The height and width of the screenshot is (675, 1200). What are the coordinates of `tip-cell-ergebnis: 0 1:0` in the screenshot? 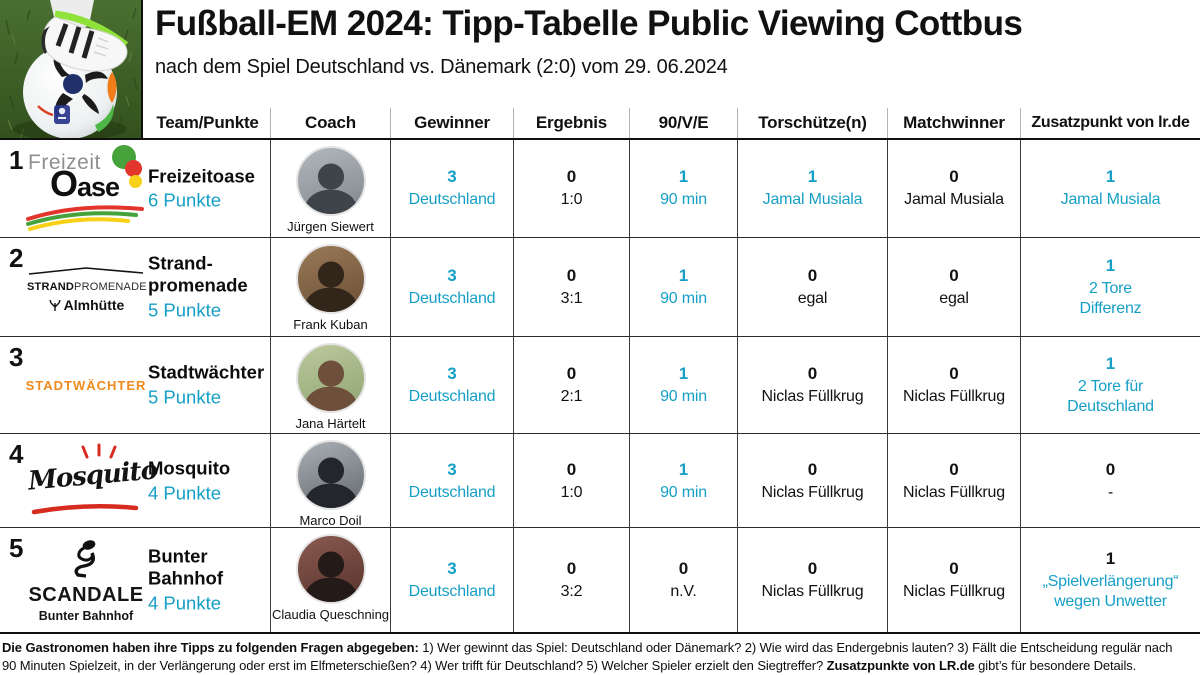 It's located at (571, 481).